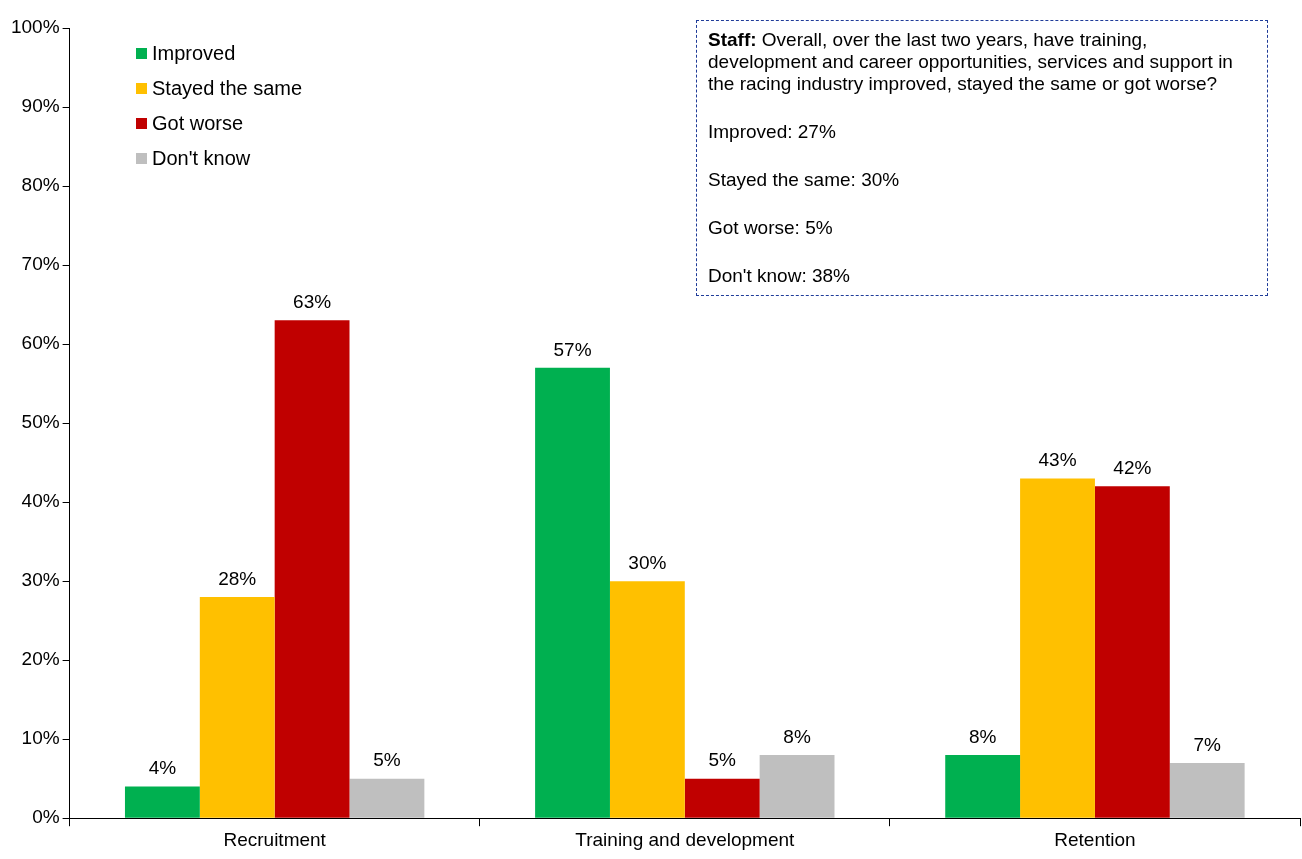  What do you see at coordinates (198, 123) in the screenshot?
I see `legend-label: Got worse` at bounding box center [198, 123].